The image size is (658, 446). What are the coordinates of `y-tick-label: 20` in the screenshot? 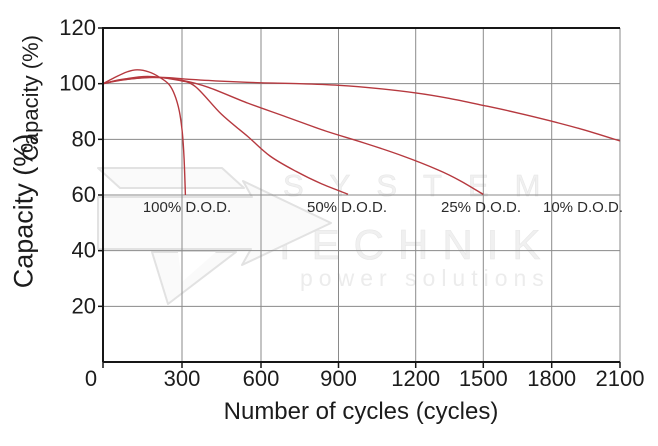 It's located at (84, 305).